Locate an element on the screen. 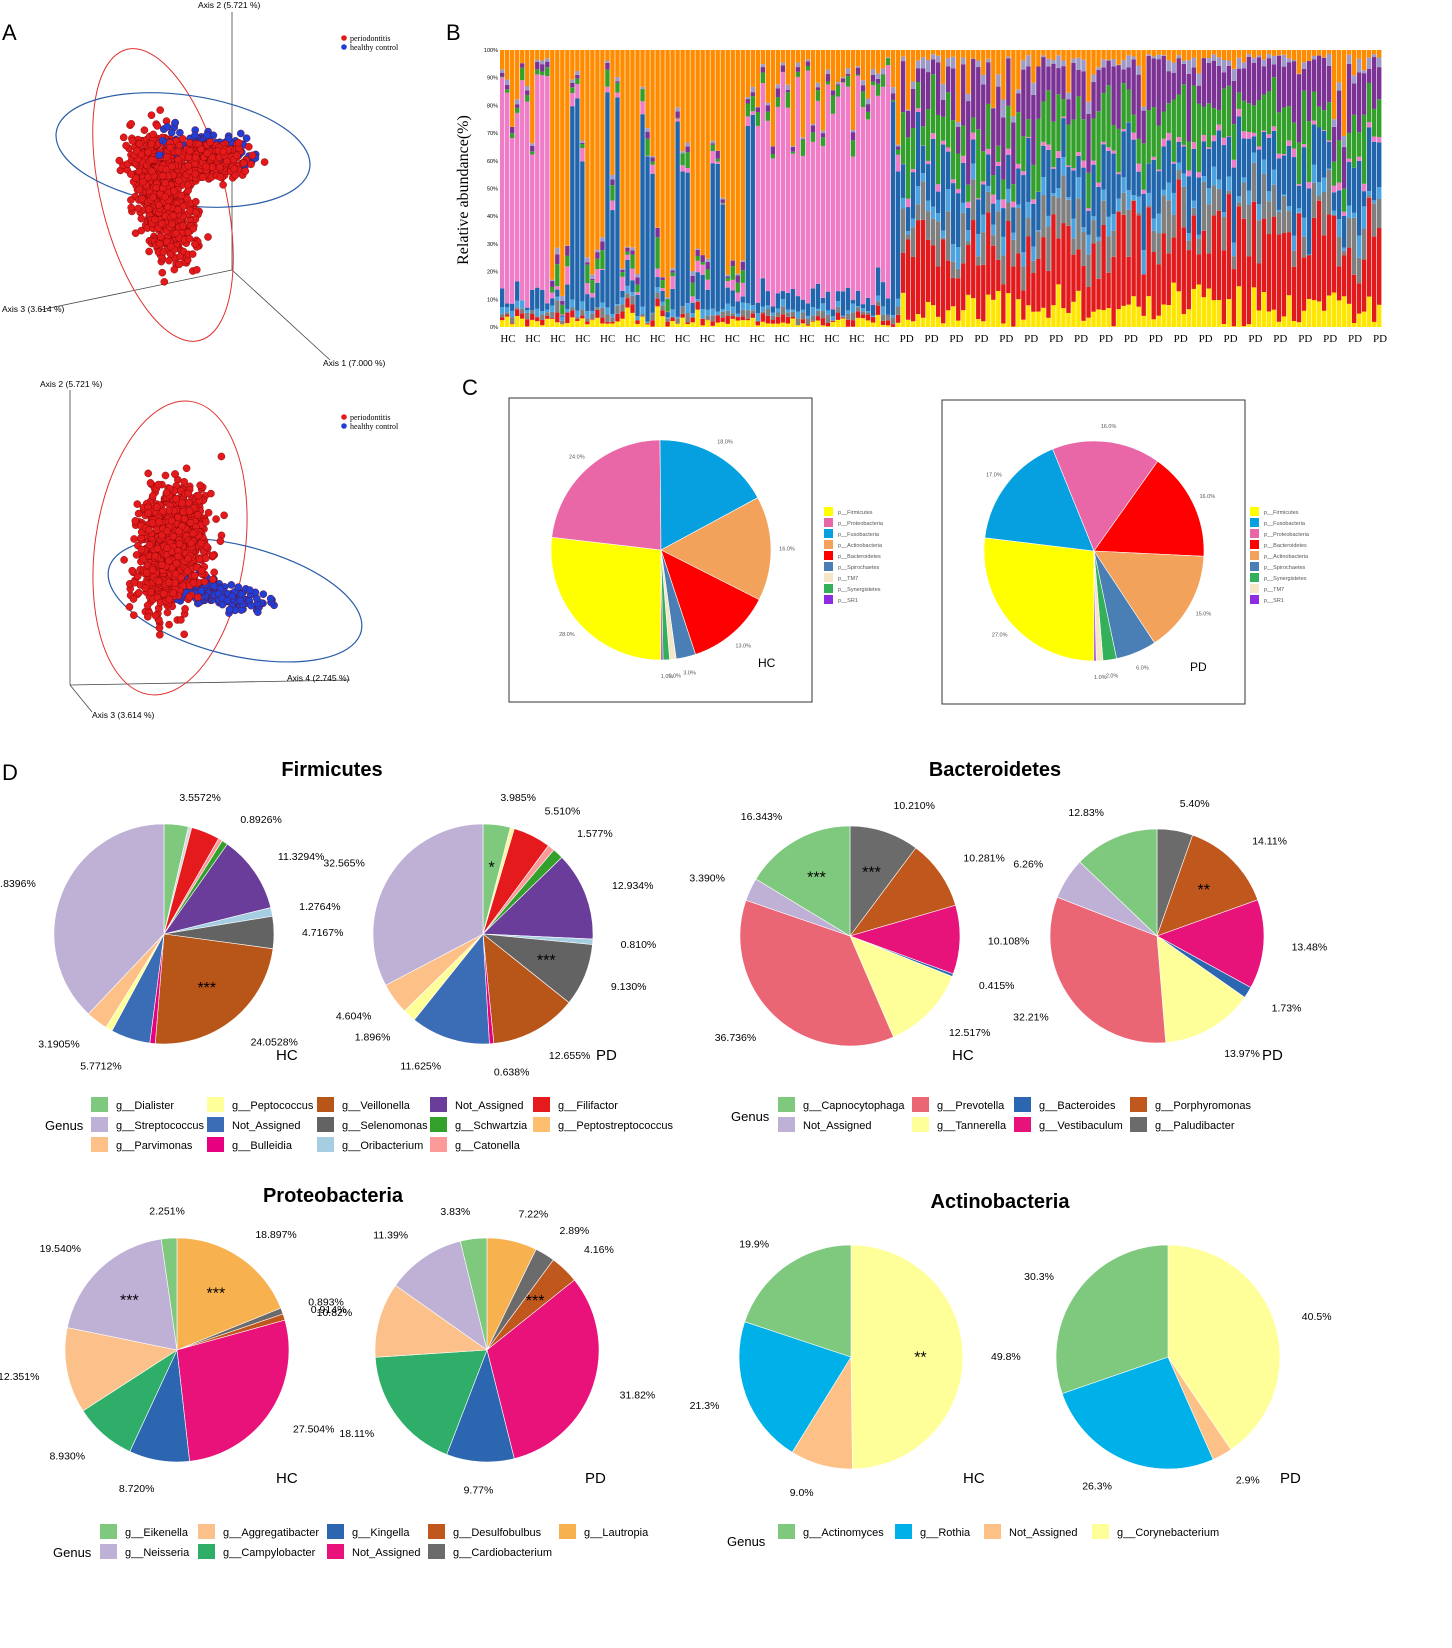 Image resolution: width=1452 pixels, height=1648 pixels. genus-legend-label: g__Filifactor is located at coordinates (588, 1106).